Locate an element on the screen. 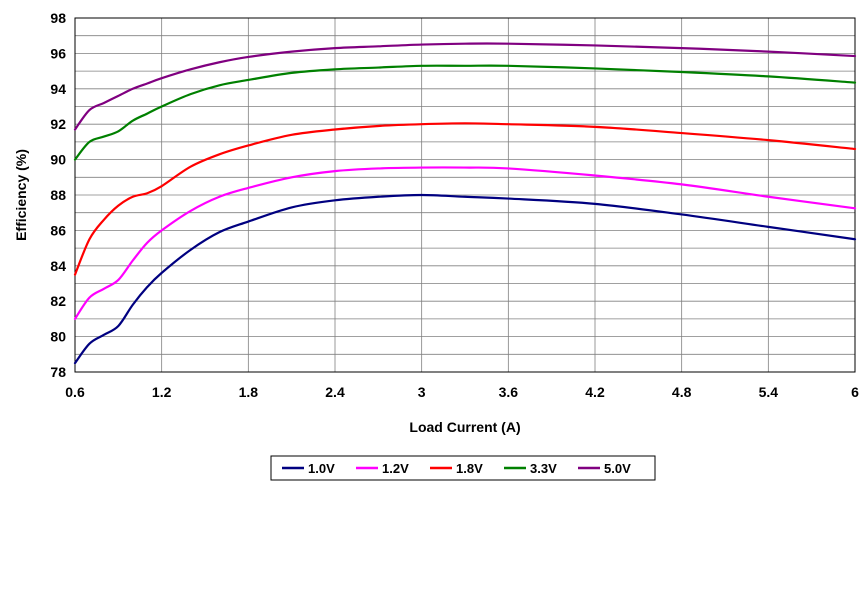 This screenshot has height=592, width=865. x-tick-label: 4.8 is located at coordinates (682, 392).